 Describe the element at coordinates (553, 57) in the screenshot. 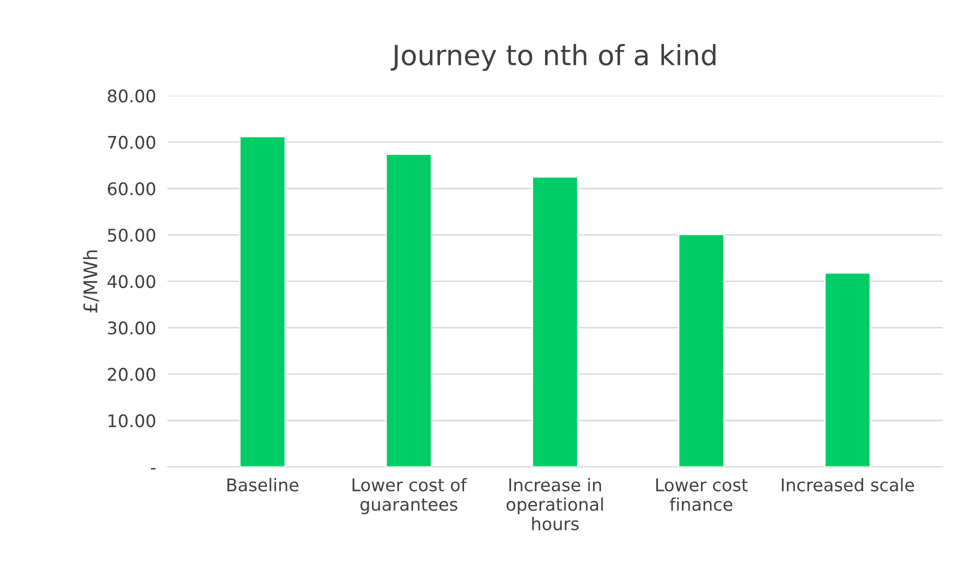

I see `chart-title: Journey to nth of a kind` at that location.